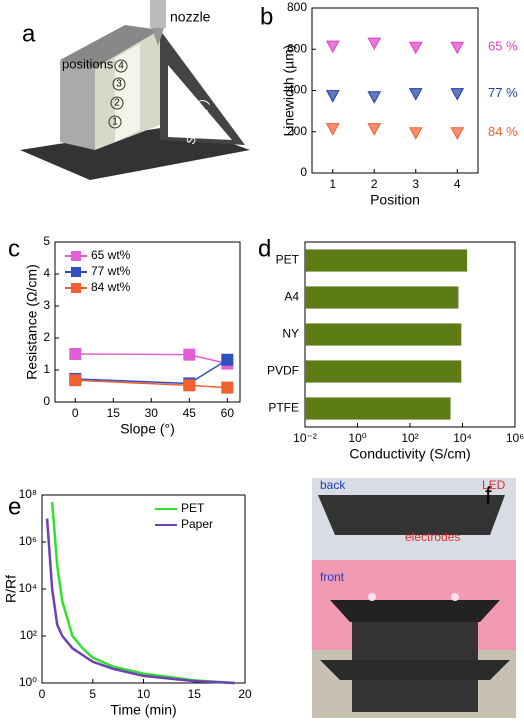  Describe the element at coordinates (332, 184) in the screenshot. I see `x-tick-label: 1` at that location.